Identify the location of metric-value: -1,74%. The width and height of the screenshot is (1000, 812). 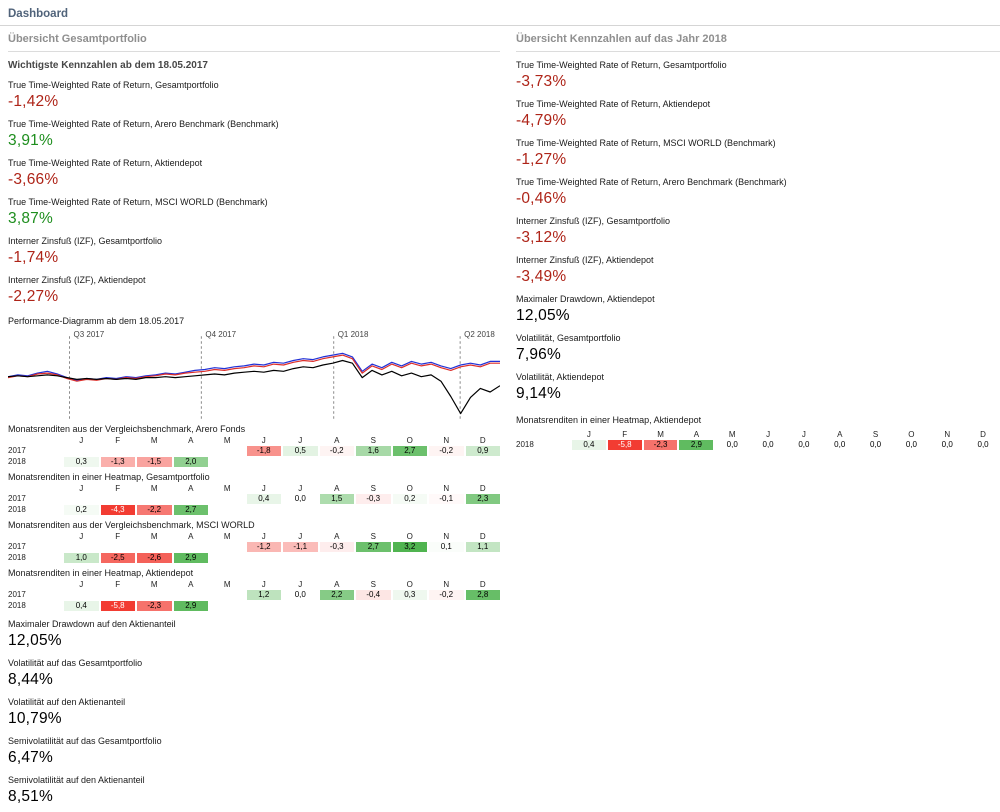
(33, 257).